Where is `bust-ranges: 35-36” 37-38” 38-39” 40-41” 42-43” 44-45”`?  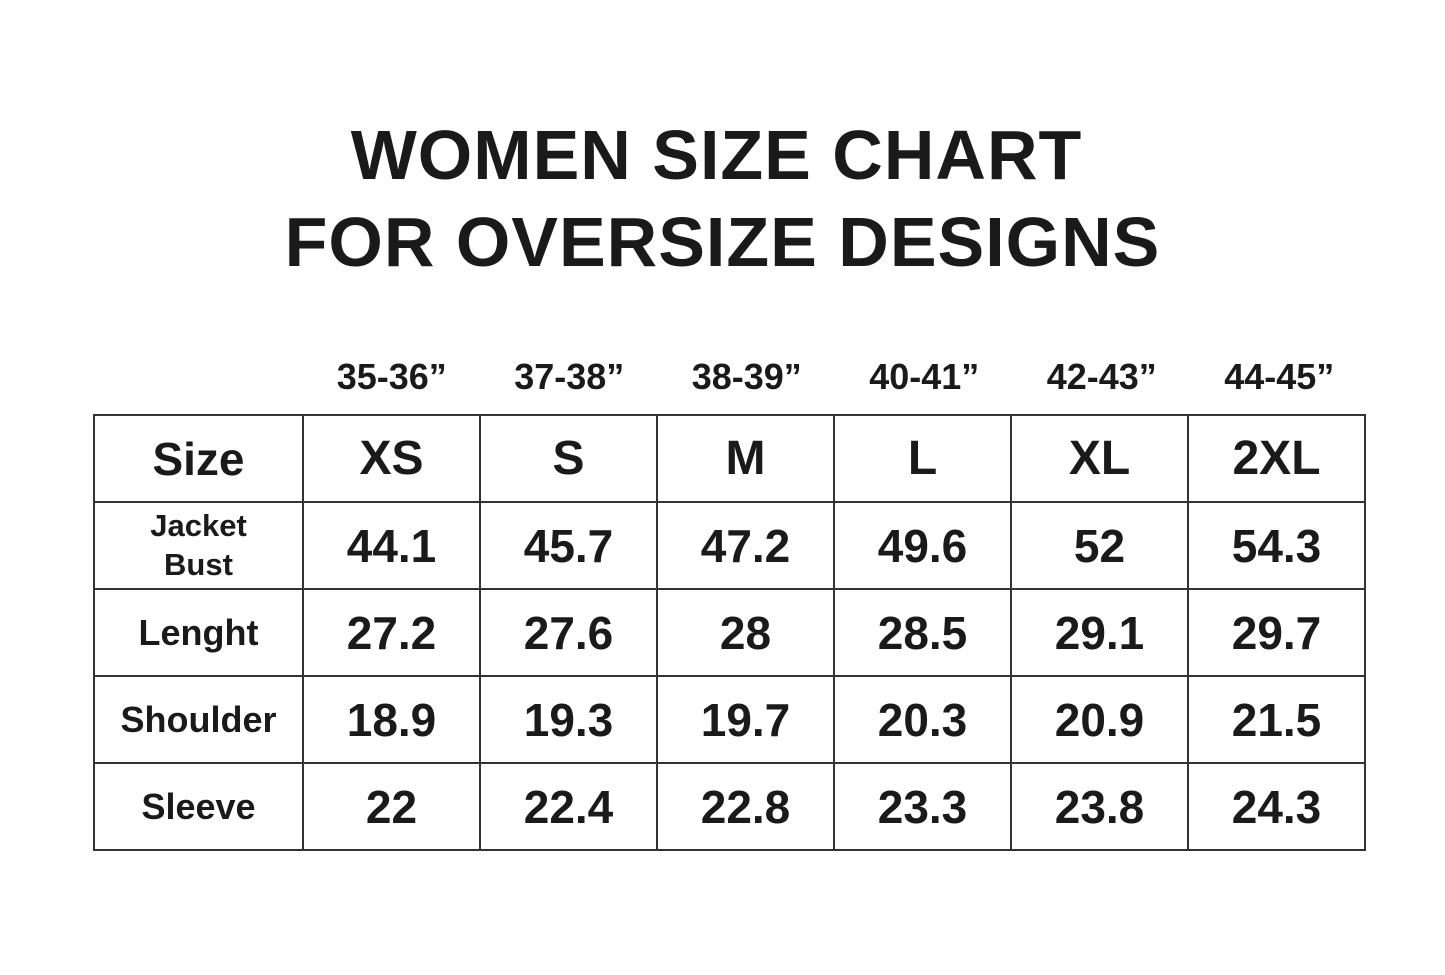
bust-ranges: 35-36” 37-38” 38-39” 40-41” 42-43” 44-45” is located at coordinates (835, 377).